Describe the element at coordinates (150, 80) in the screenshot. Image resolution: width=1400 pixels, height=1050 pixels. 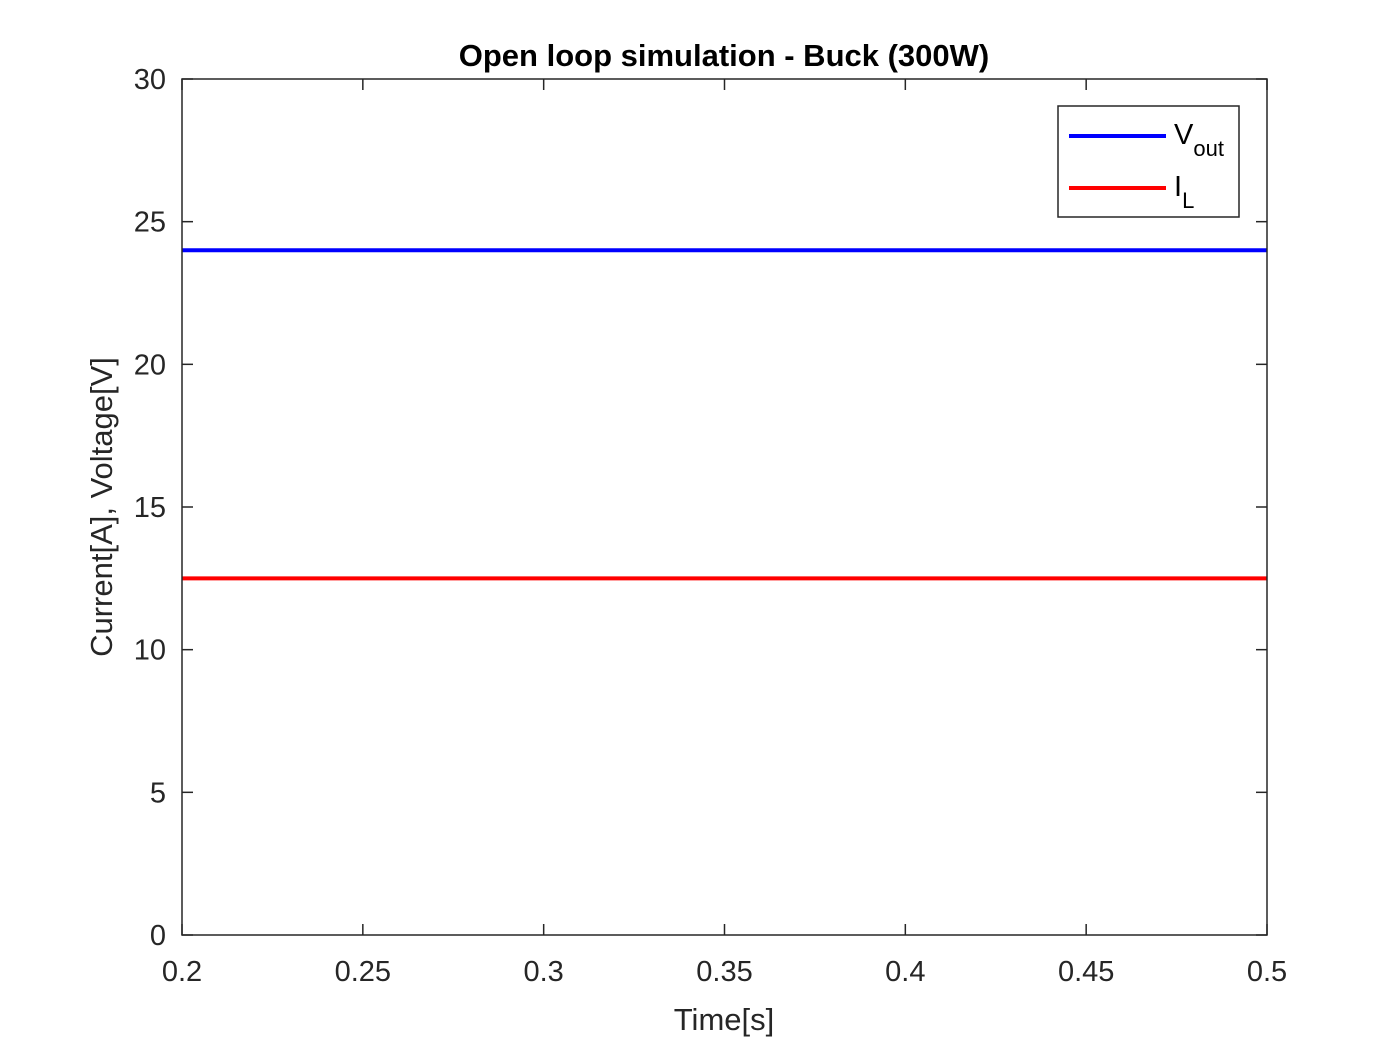
I see `y-tick-label: 30` at that location.